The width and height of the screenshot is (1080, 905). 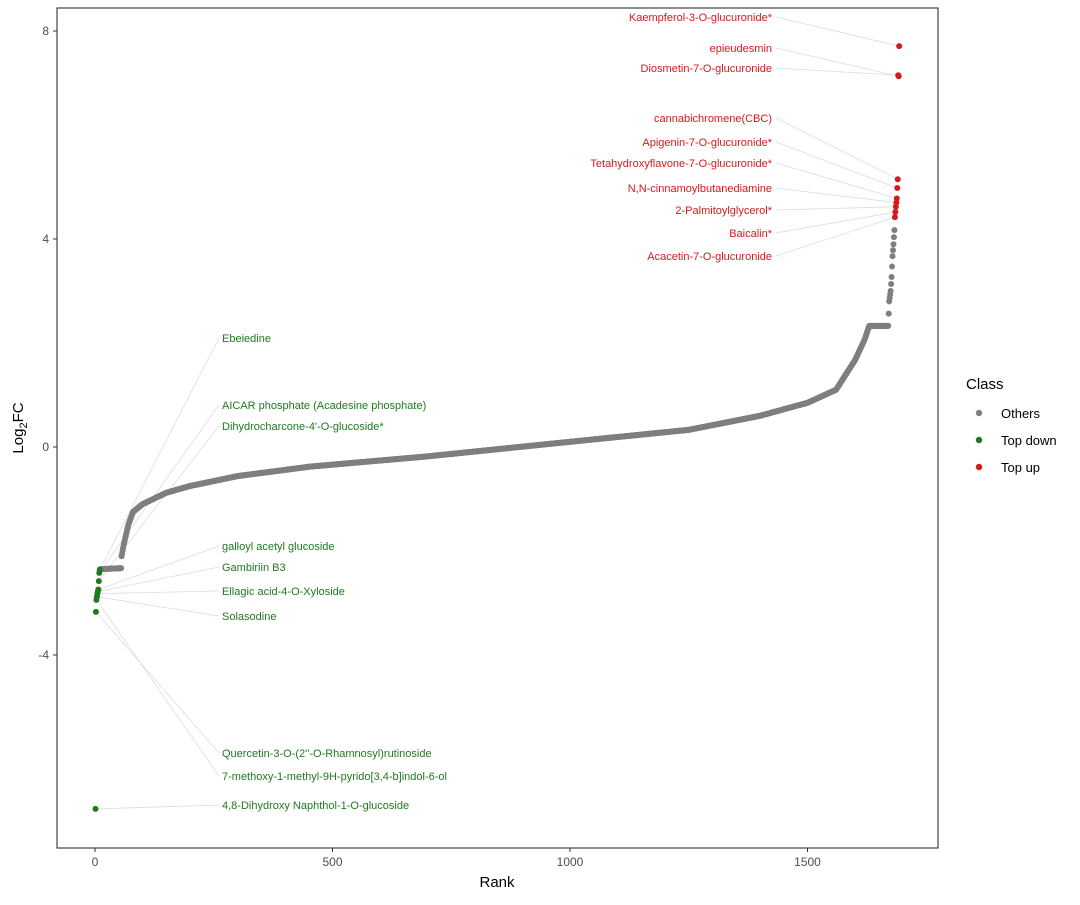 What do you see at coordinates (700, 189) in the screenshot?
I see `label-top-up: N,N-cinnamoylbutanediamine` at bounding box center [700, 189].